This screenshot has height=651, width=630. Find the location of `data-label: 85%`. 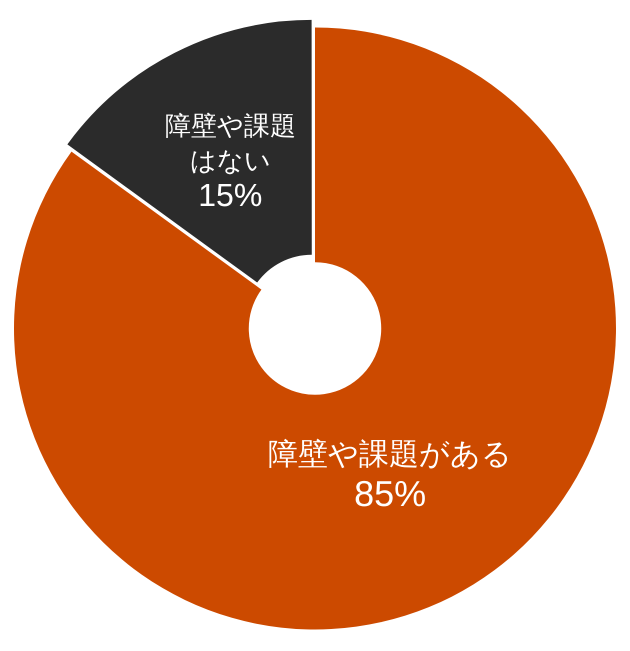

data-label: 85% is located at coordinates (390, 493).